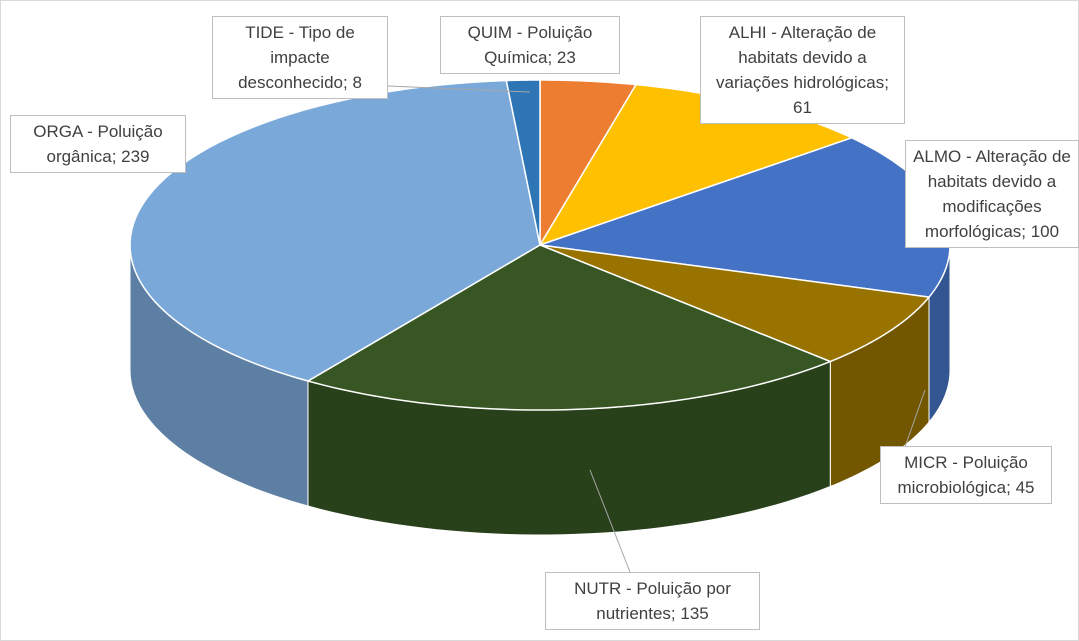  Describe the element at coordinates (98, 144) in the screenshot. I see `data-label: ORGA - Poluição orgânica; 239` at that location.